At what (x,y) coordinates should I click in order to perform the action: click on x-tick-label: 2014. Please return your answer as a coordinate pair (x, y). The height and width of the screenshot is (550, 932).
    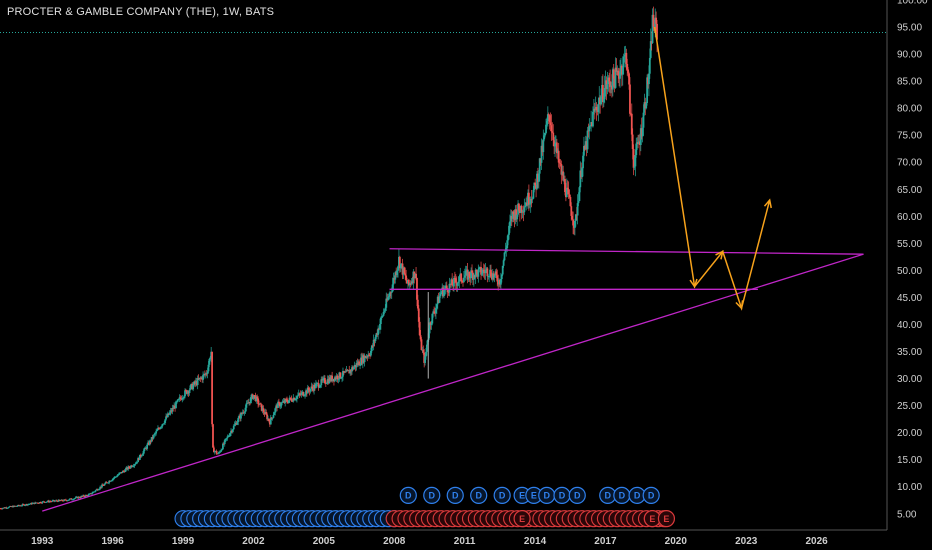
    Looking at the image, I should click on (535, 541).